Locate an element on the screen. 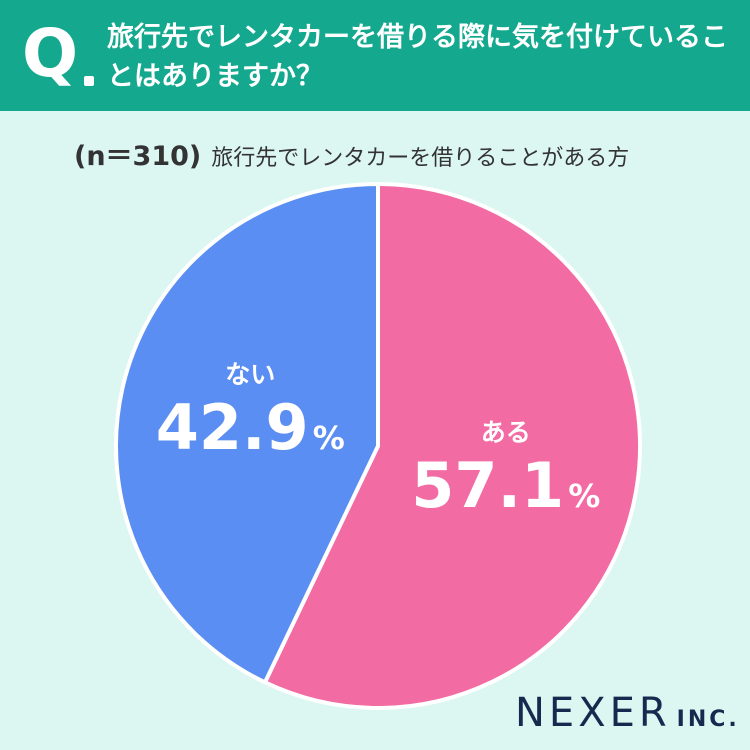 This screenshot has width=750, height=750. slice-value-label-1: 42.9% is located at coordinates (250, 427).